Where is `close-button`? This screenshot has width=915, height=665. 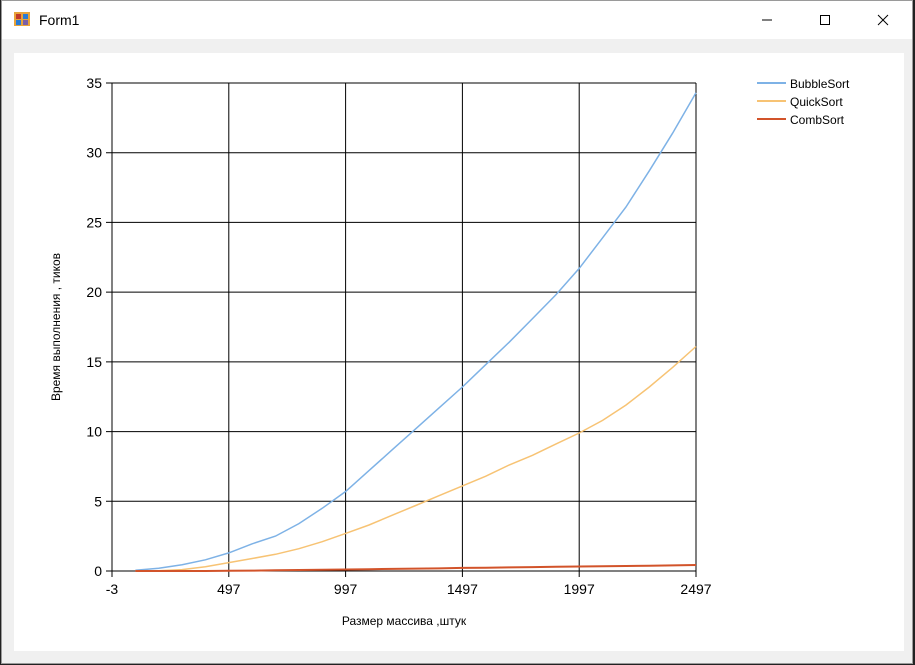 close-button is located at coordinates (883, 20).